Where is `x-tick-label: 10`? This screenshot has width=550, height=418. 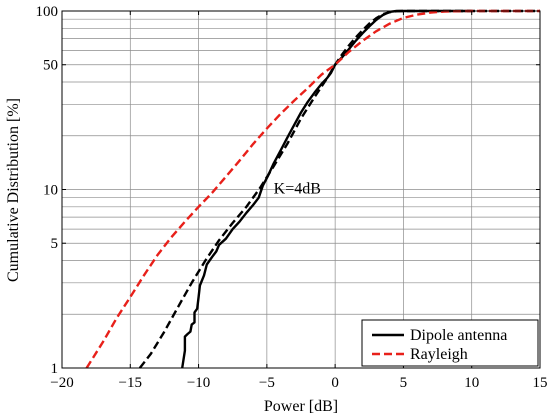
x-tick-label: 10 is located at coordinates (471, 383).